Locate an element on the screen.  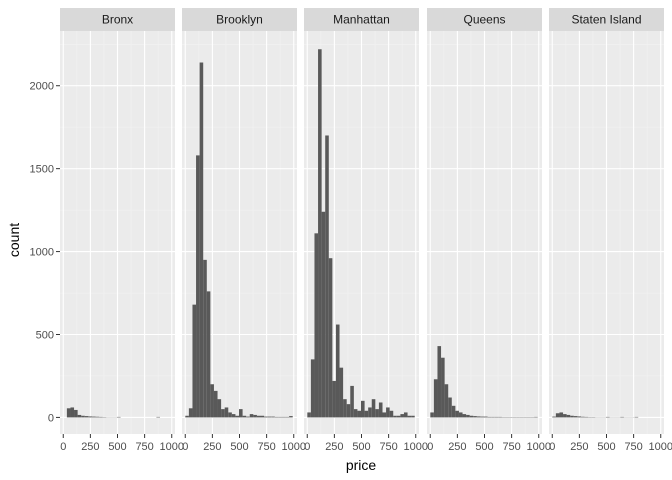
x-tick-label-bronx: 500 is located at coordinates (117, 447).